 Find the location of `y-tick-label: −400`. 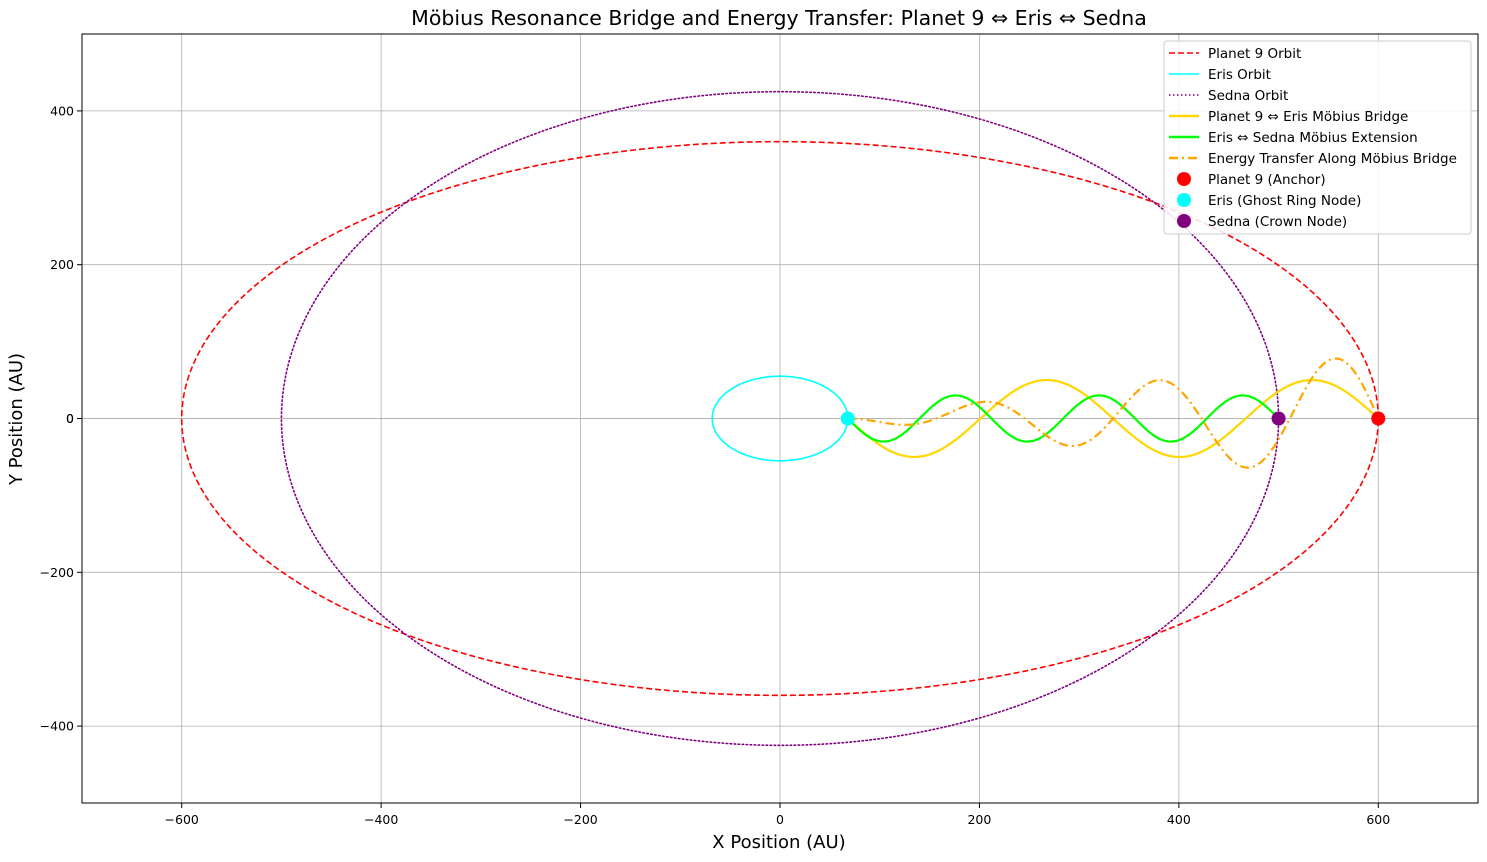

y-tick-label: −400 is located at coordinates (57, 726).